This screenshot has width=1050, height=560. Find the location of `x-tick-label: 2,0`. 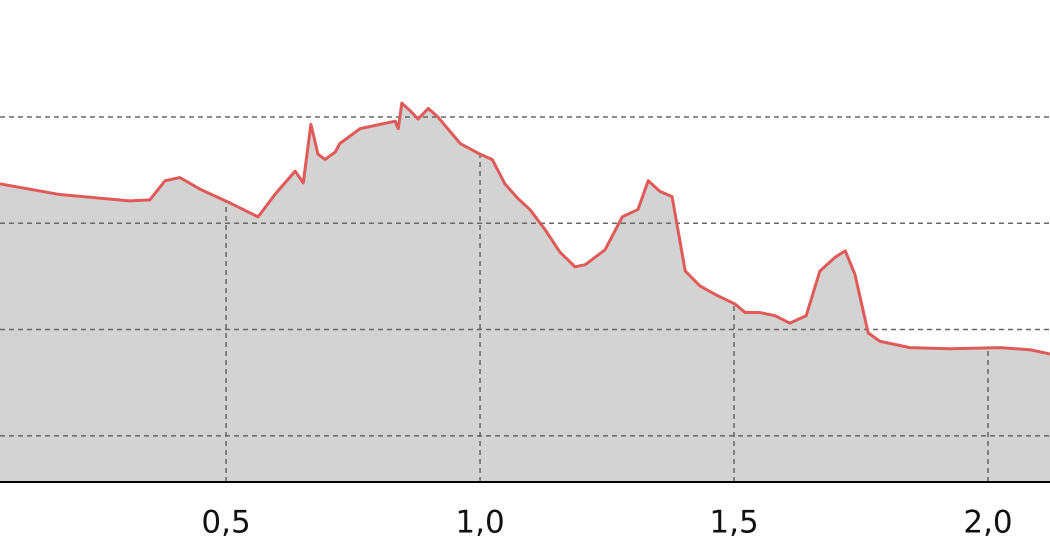

x-tick-label: 2,0 is located at coordinates (987, 523).